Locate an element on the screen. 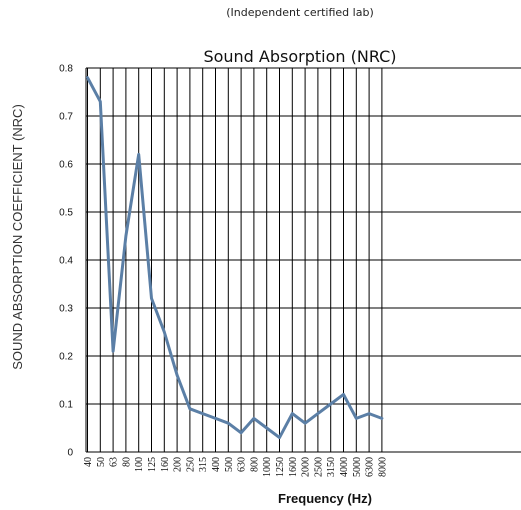  x-tick-label: 400 is located at coordinates (216, 464).